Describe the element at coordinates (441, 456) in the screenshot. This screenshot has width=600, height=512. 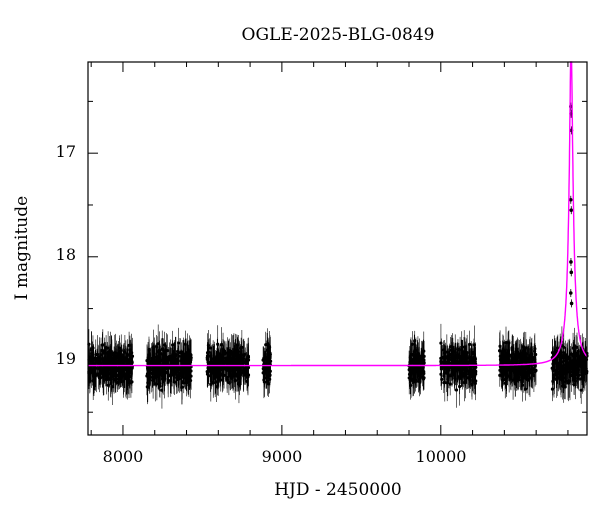
I see `x-tick-label: 10000` at that location.